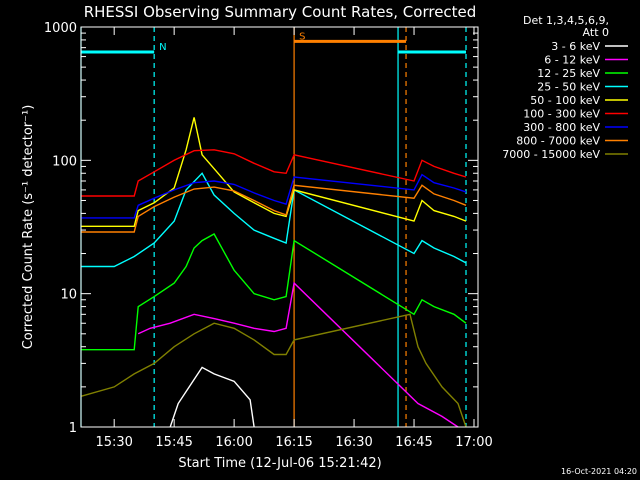 The height and width of the screenshot is (480, 640). I want to click on legend-header-1: Det 1,3,4,5,6,9,, so click(566, 20).